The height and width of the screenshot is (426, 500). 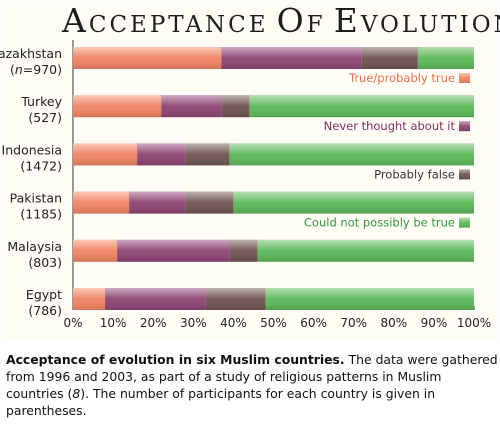 What do you see at coordinates (19, 69) in the screenshot?
I see `n-italic: n` at bounding box center [19, 69].